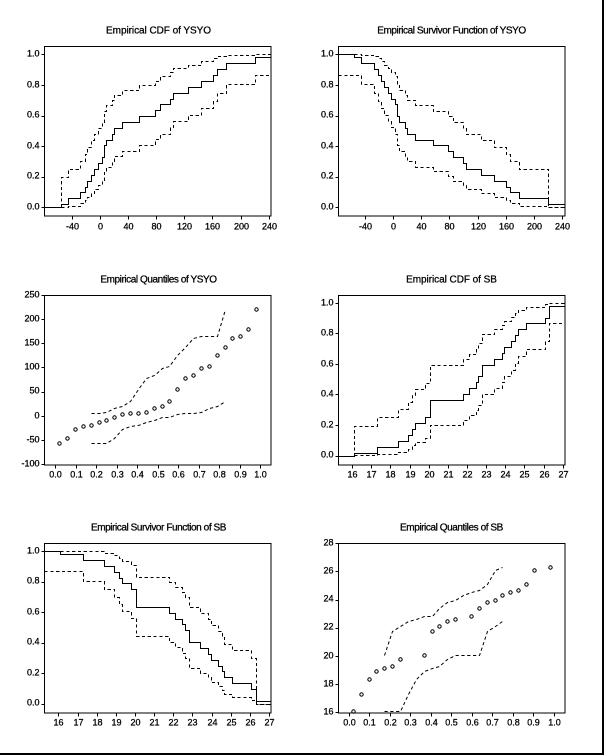 The height and width of the screenshot is (755, 604). Describe the element at coordinates (158, 280) in the screenshot. I see `svg-text: Empirical Quantiles of YSYO` at that location.